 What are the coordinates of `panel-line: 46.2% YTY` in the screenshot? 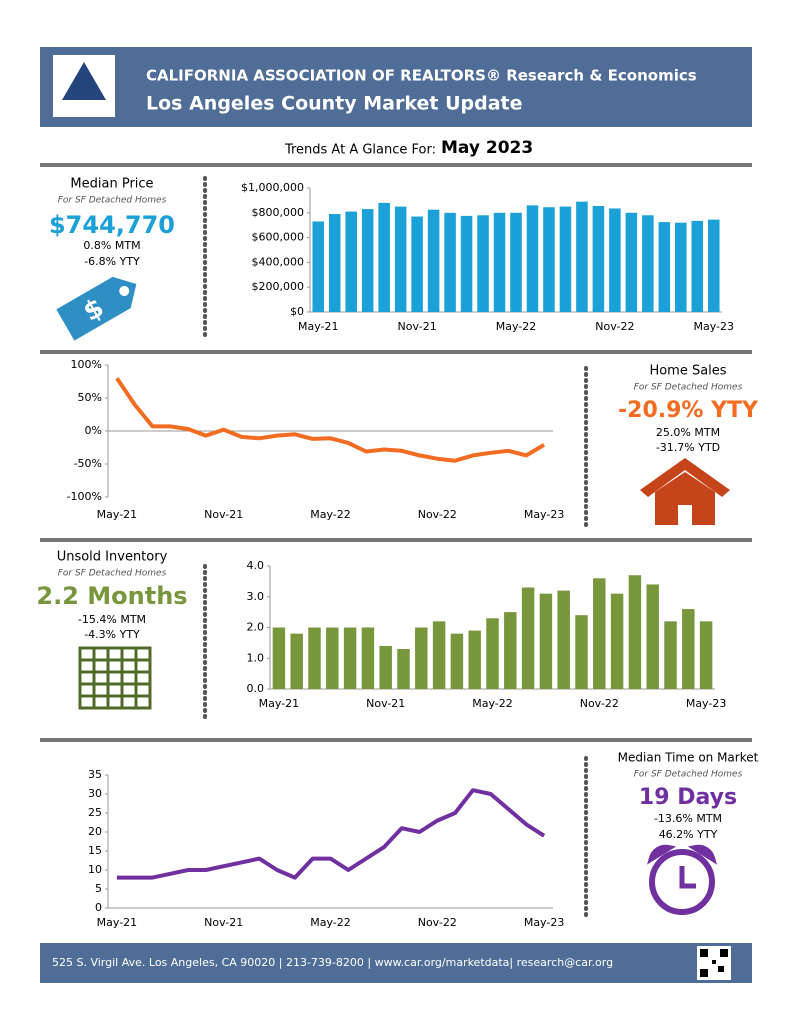 It's located at (688, 834).